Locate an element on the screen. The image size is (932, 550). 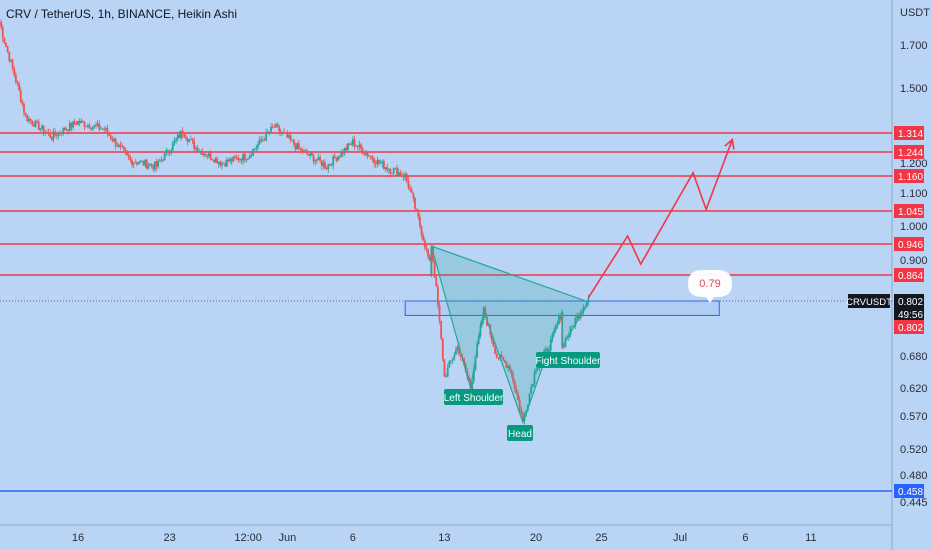
level-label-6: 0.458 is located at coordinates (910, 492).